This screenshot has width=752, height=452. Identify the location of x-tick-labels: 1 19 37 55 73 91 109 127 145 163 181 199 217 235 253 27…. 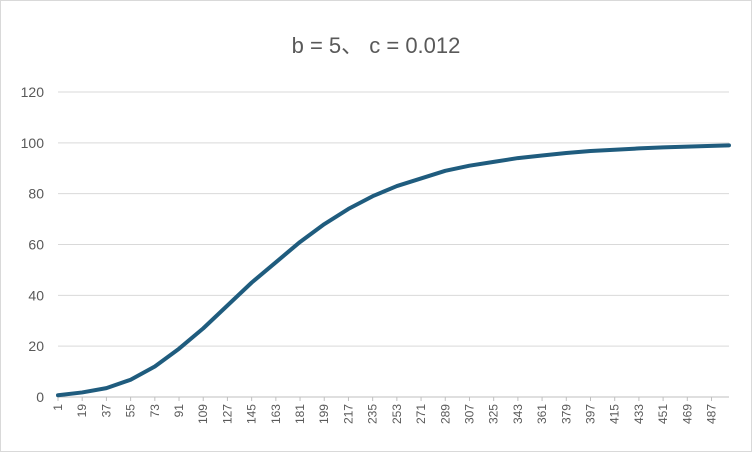
(385, 410).